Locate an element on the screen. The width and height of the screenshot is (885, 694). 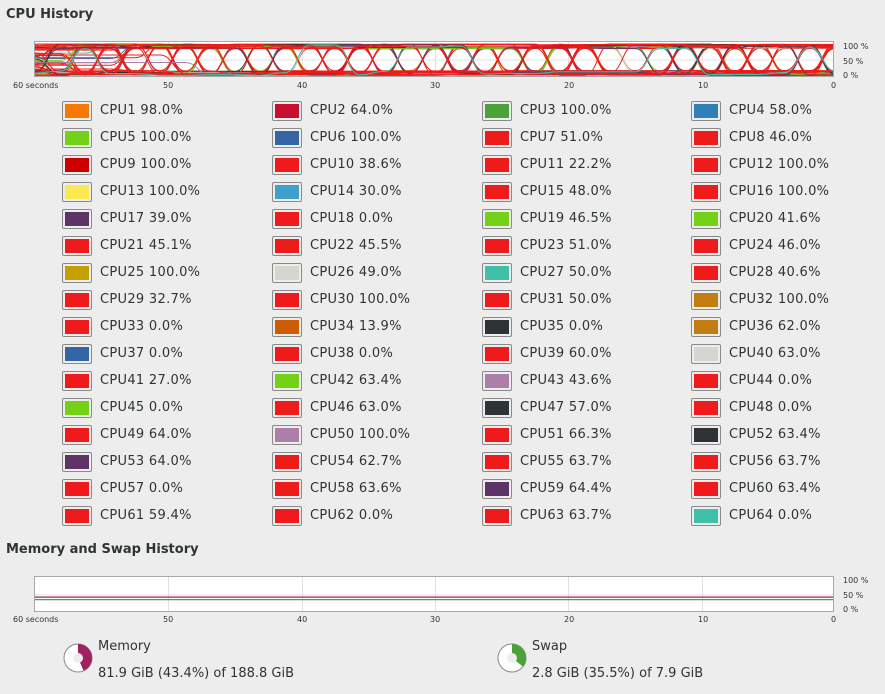
memory-pie-hole is located at coordinates (78, 658).